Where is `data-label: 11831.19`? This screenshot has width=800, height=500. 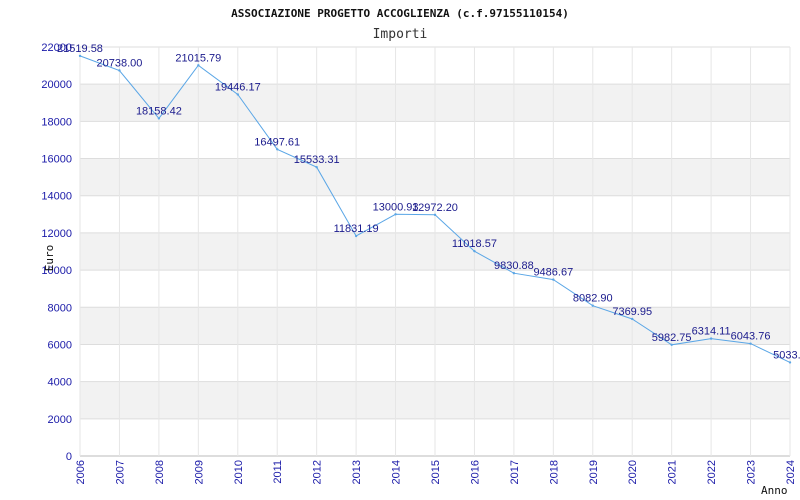 data-label: 11831.19 is located at coordinates (356, 229).